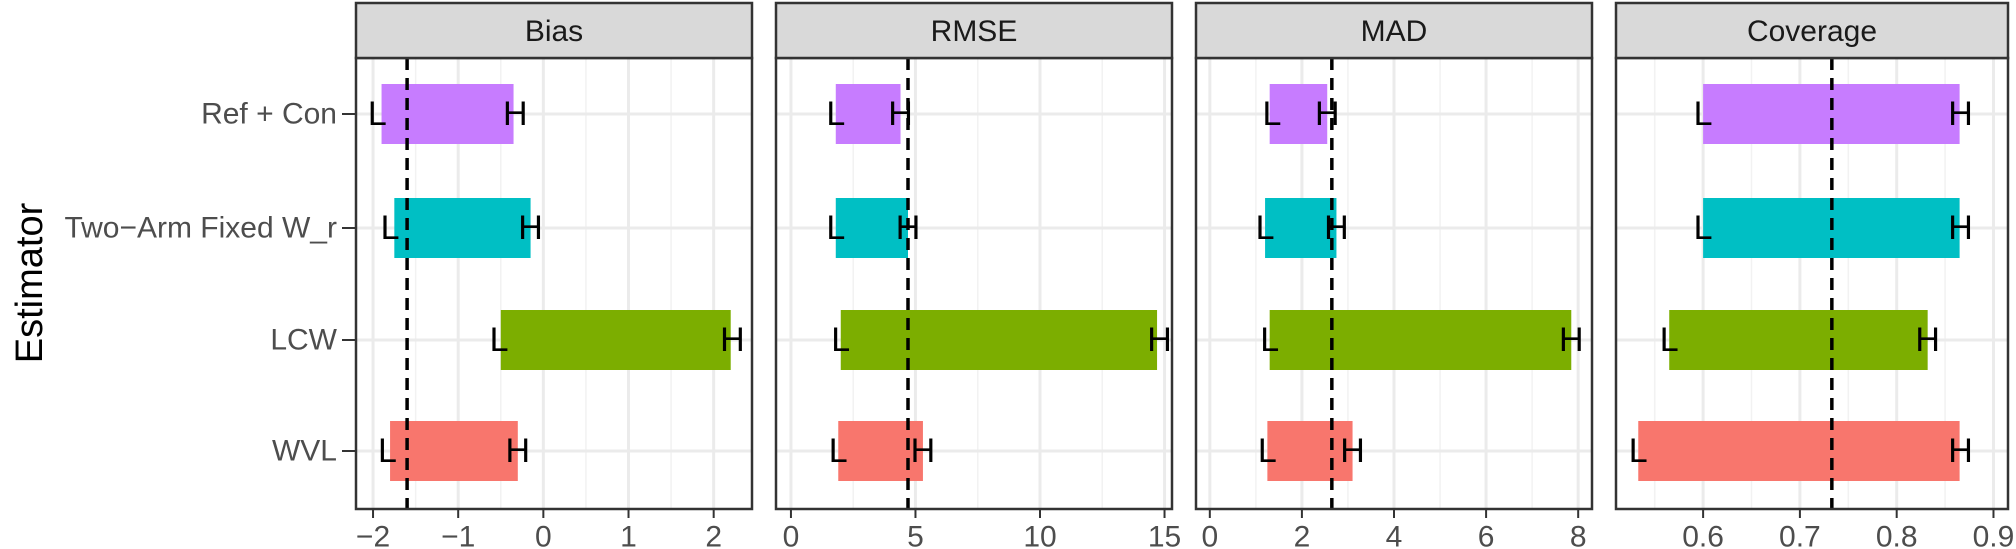  What do you see at coordinates (1897, 535) in the screenshot?
I see `x-tick-label: 0.8` at bounding box center [1897, 535].